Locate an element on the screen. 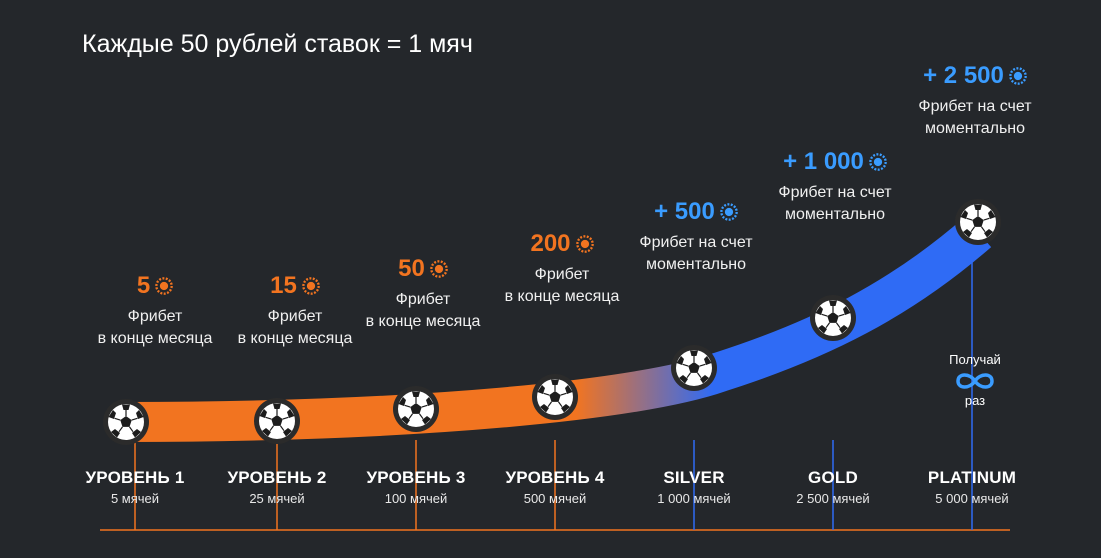  reward-amount: 15 is located at coordinates (295, 286).